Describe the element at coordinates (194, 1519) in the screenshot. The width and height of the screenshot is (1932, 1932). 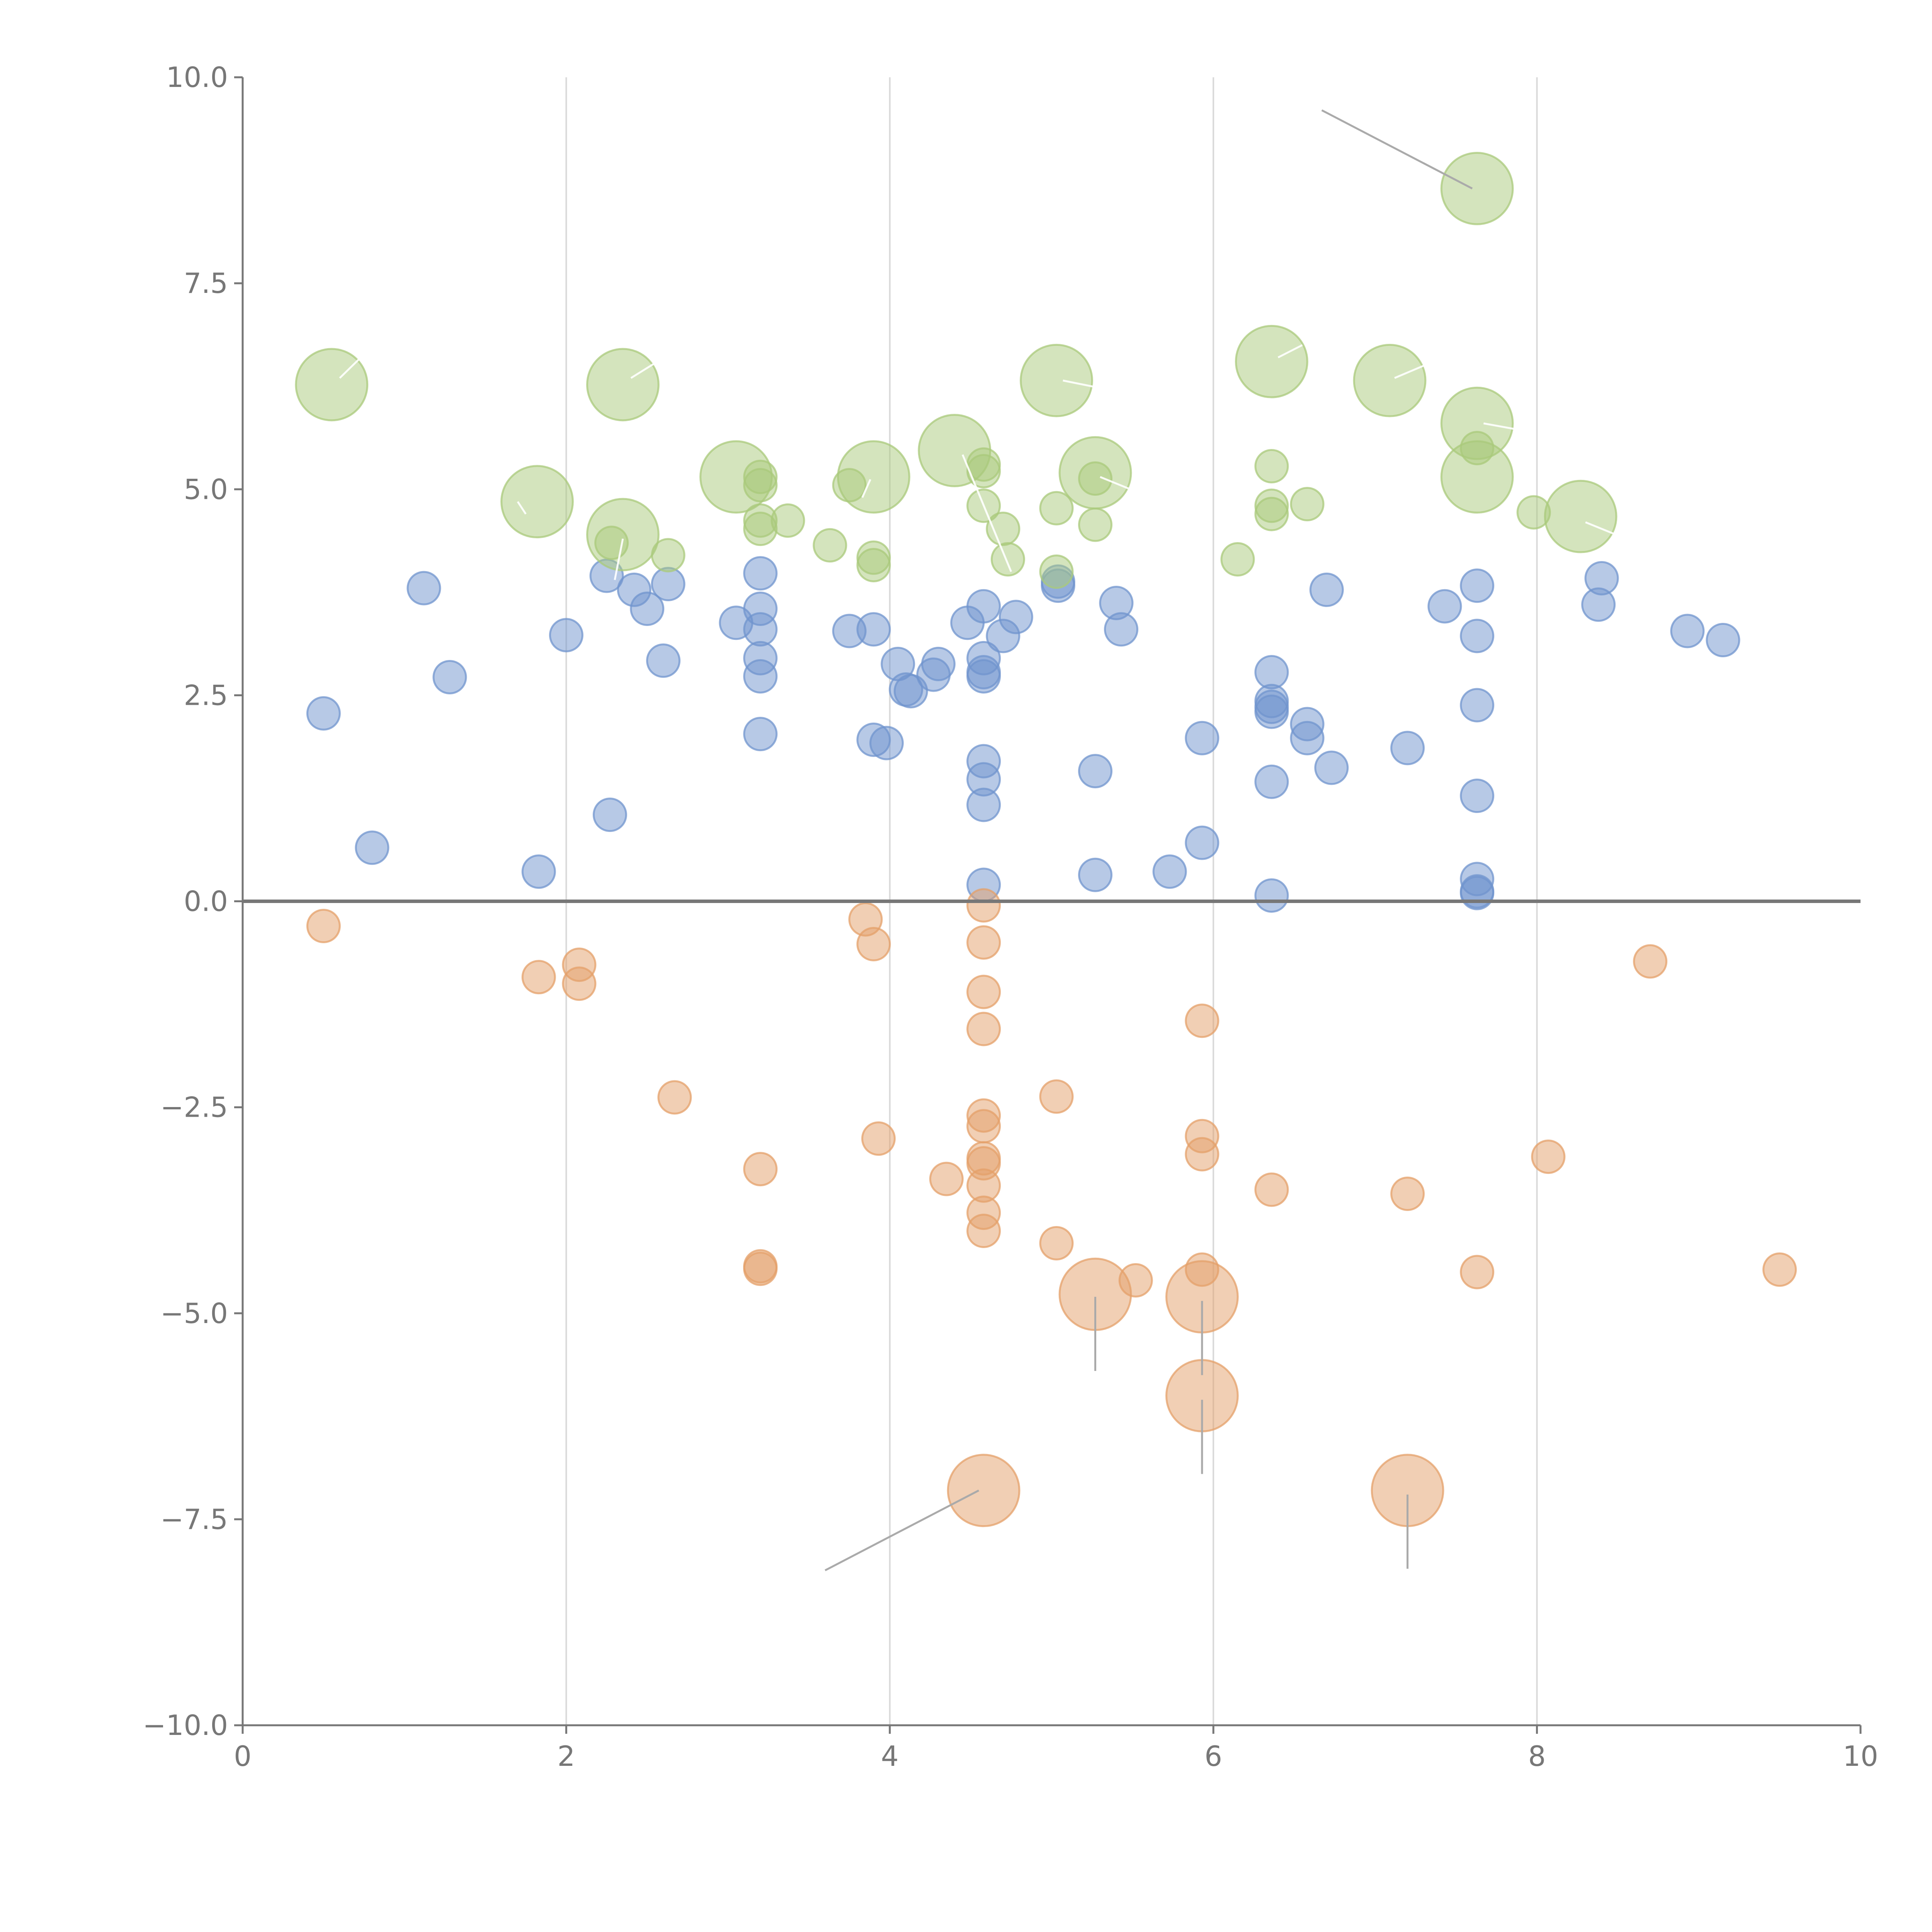
I see `y-tick-label: −7.5` at that location.